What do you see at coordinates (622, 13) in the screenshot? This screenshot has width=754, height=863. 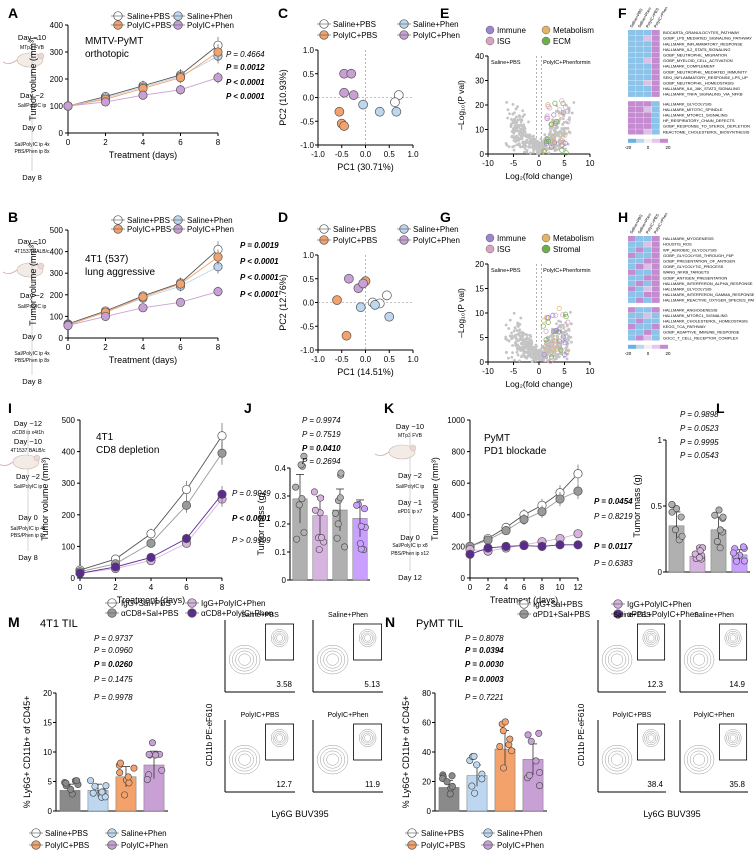 I see `panel-label-F: F` at bounding box center [622, 13].